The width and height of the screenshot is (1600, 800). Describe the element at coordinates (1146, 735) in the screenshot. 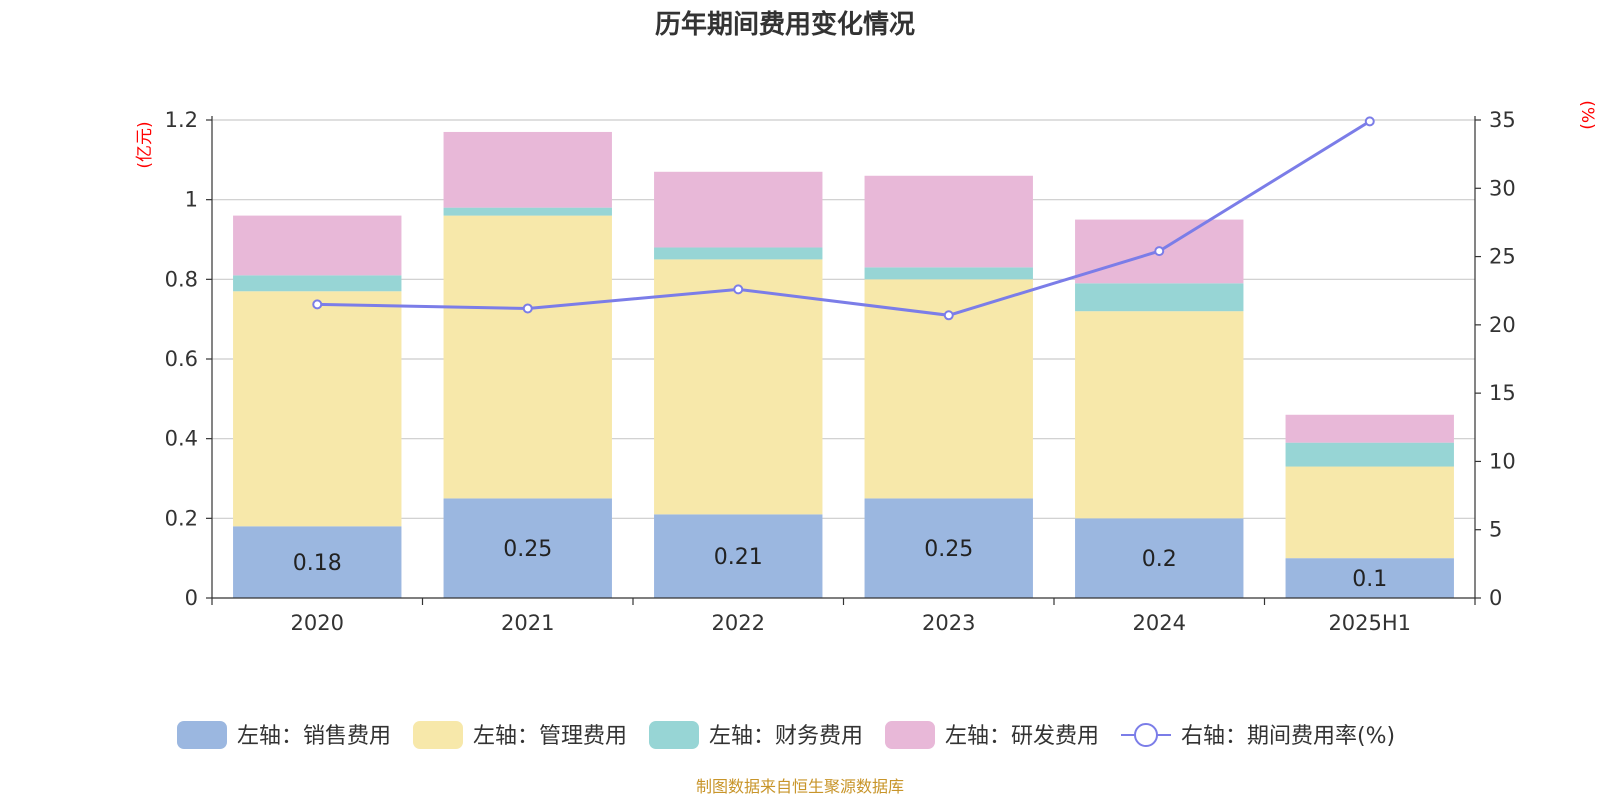

I see `legend-marker-icon` at that location.